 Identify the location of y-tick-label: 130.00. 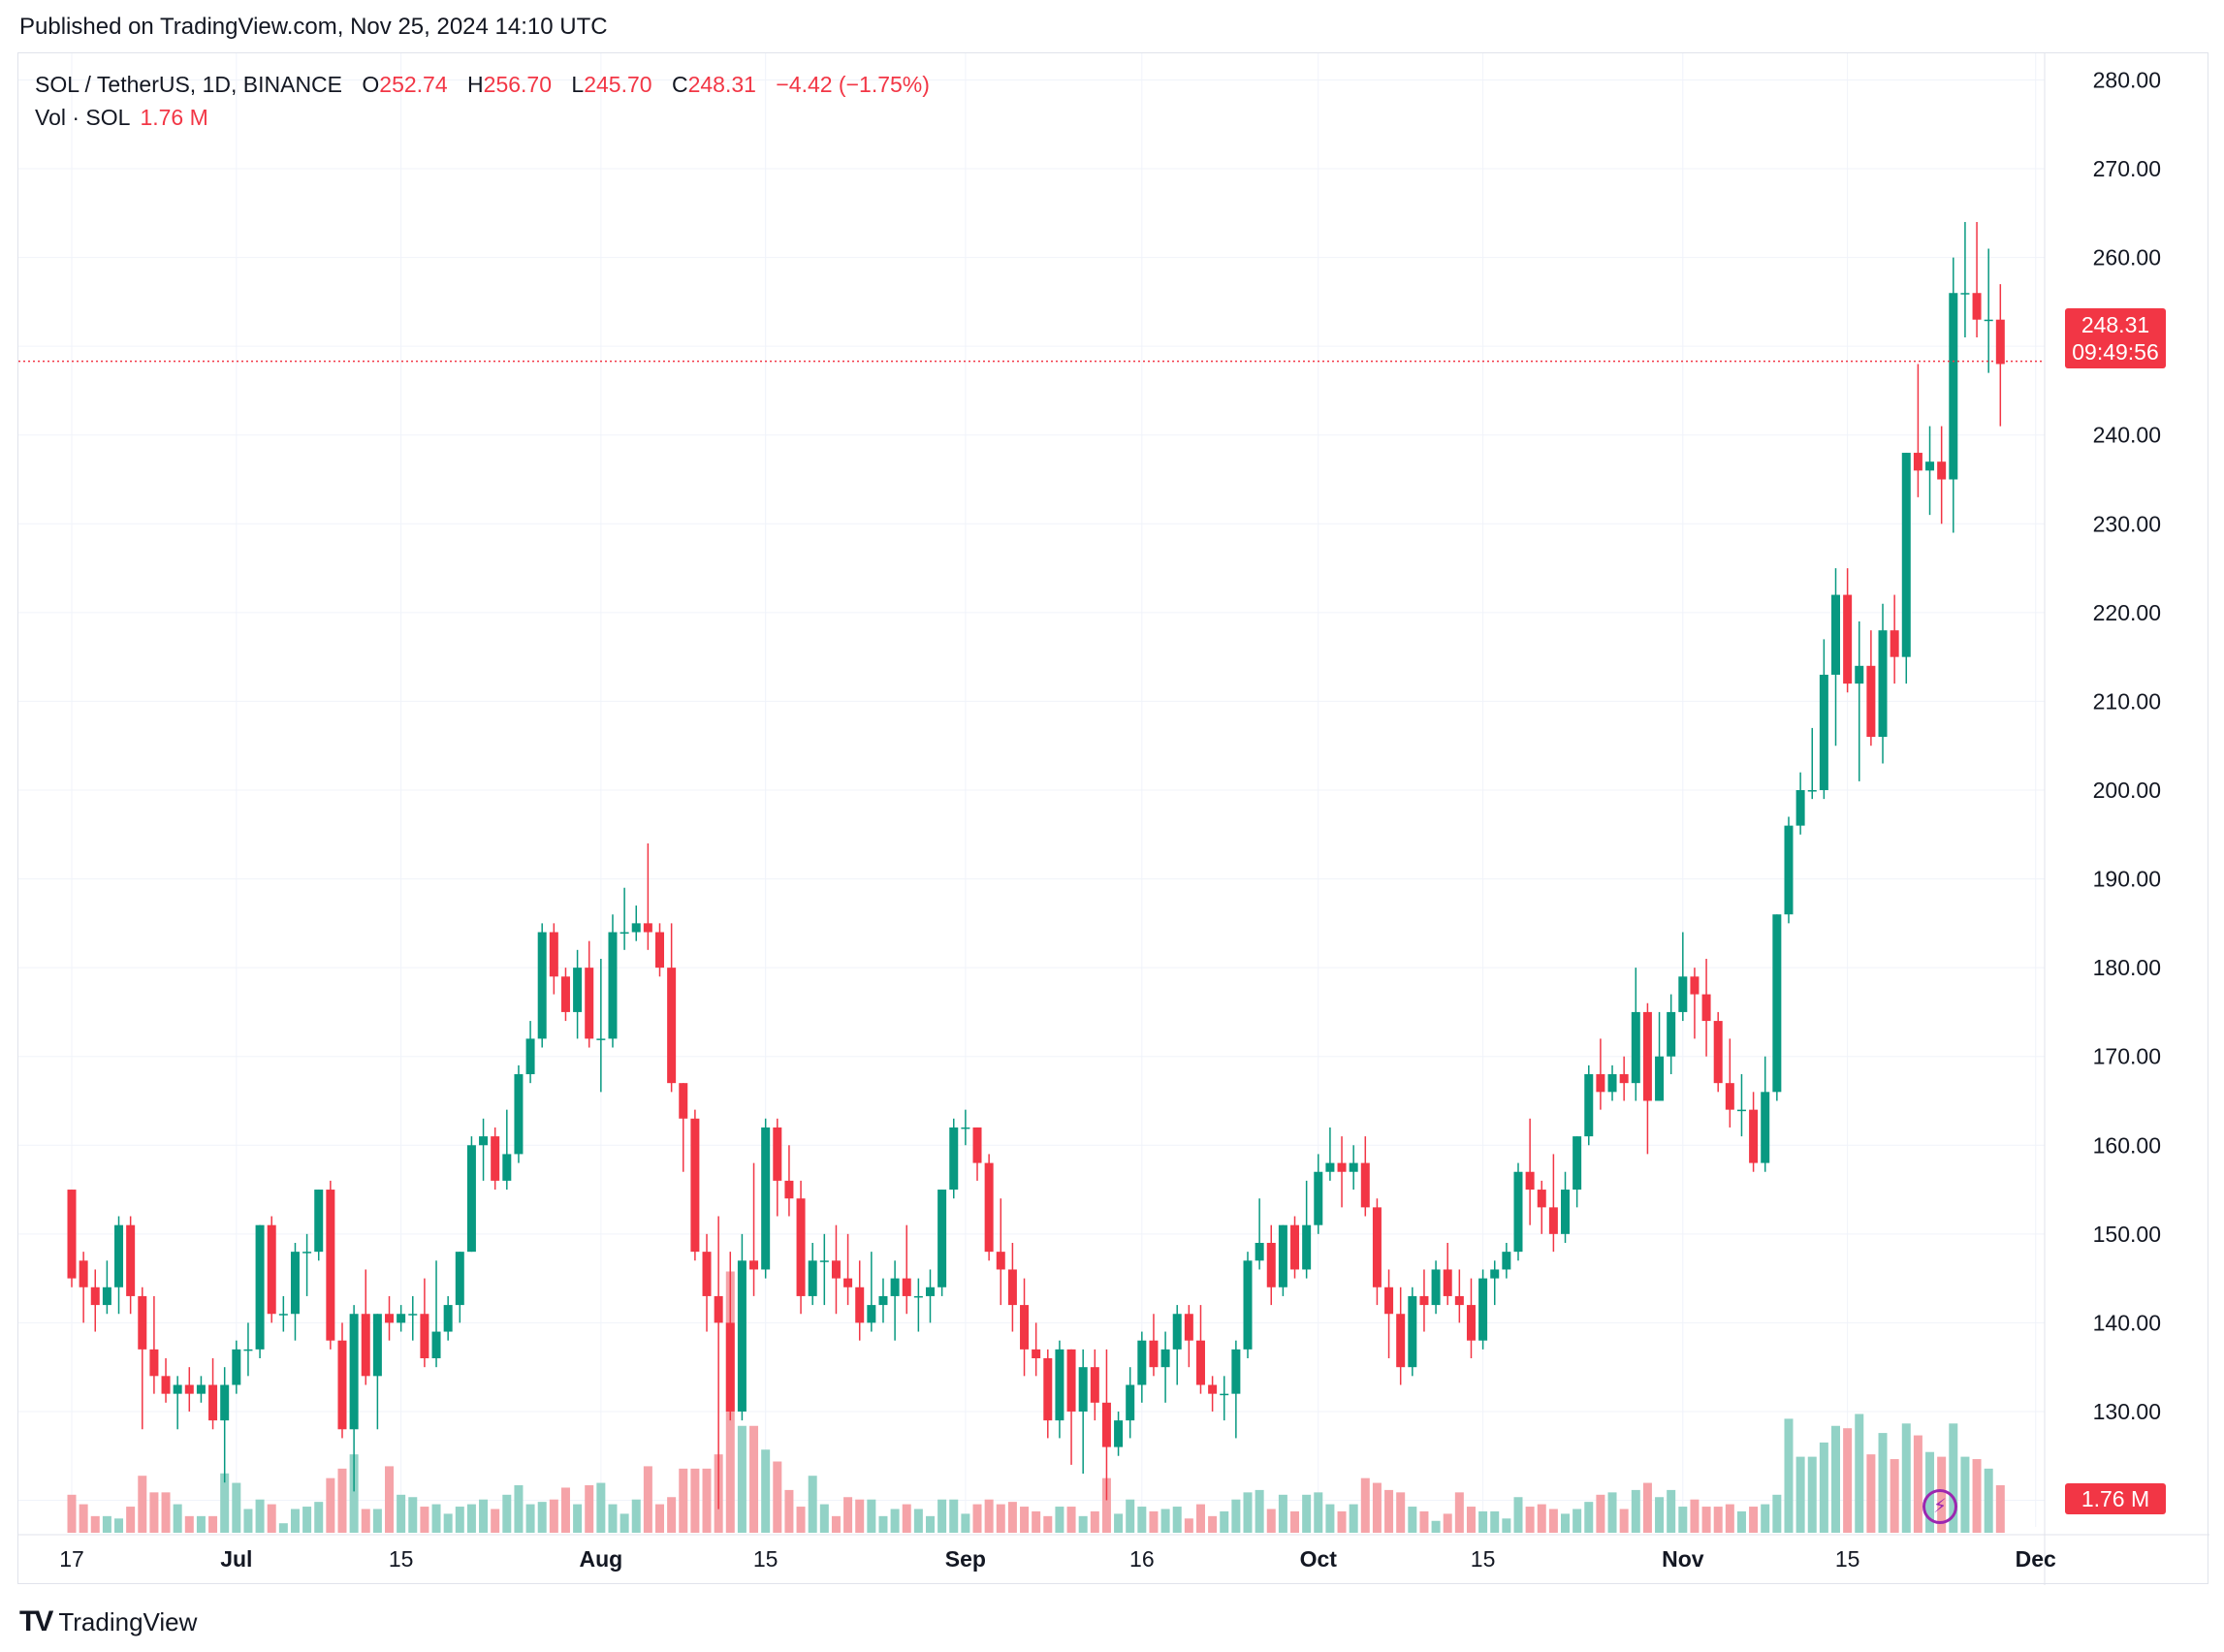
(2127, 1412).